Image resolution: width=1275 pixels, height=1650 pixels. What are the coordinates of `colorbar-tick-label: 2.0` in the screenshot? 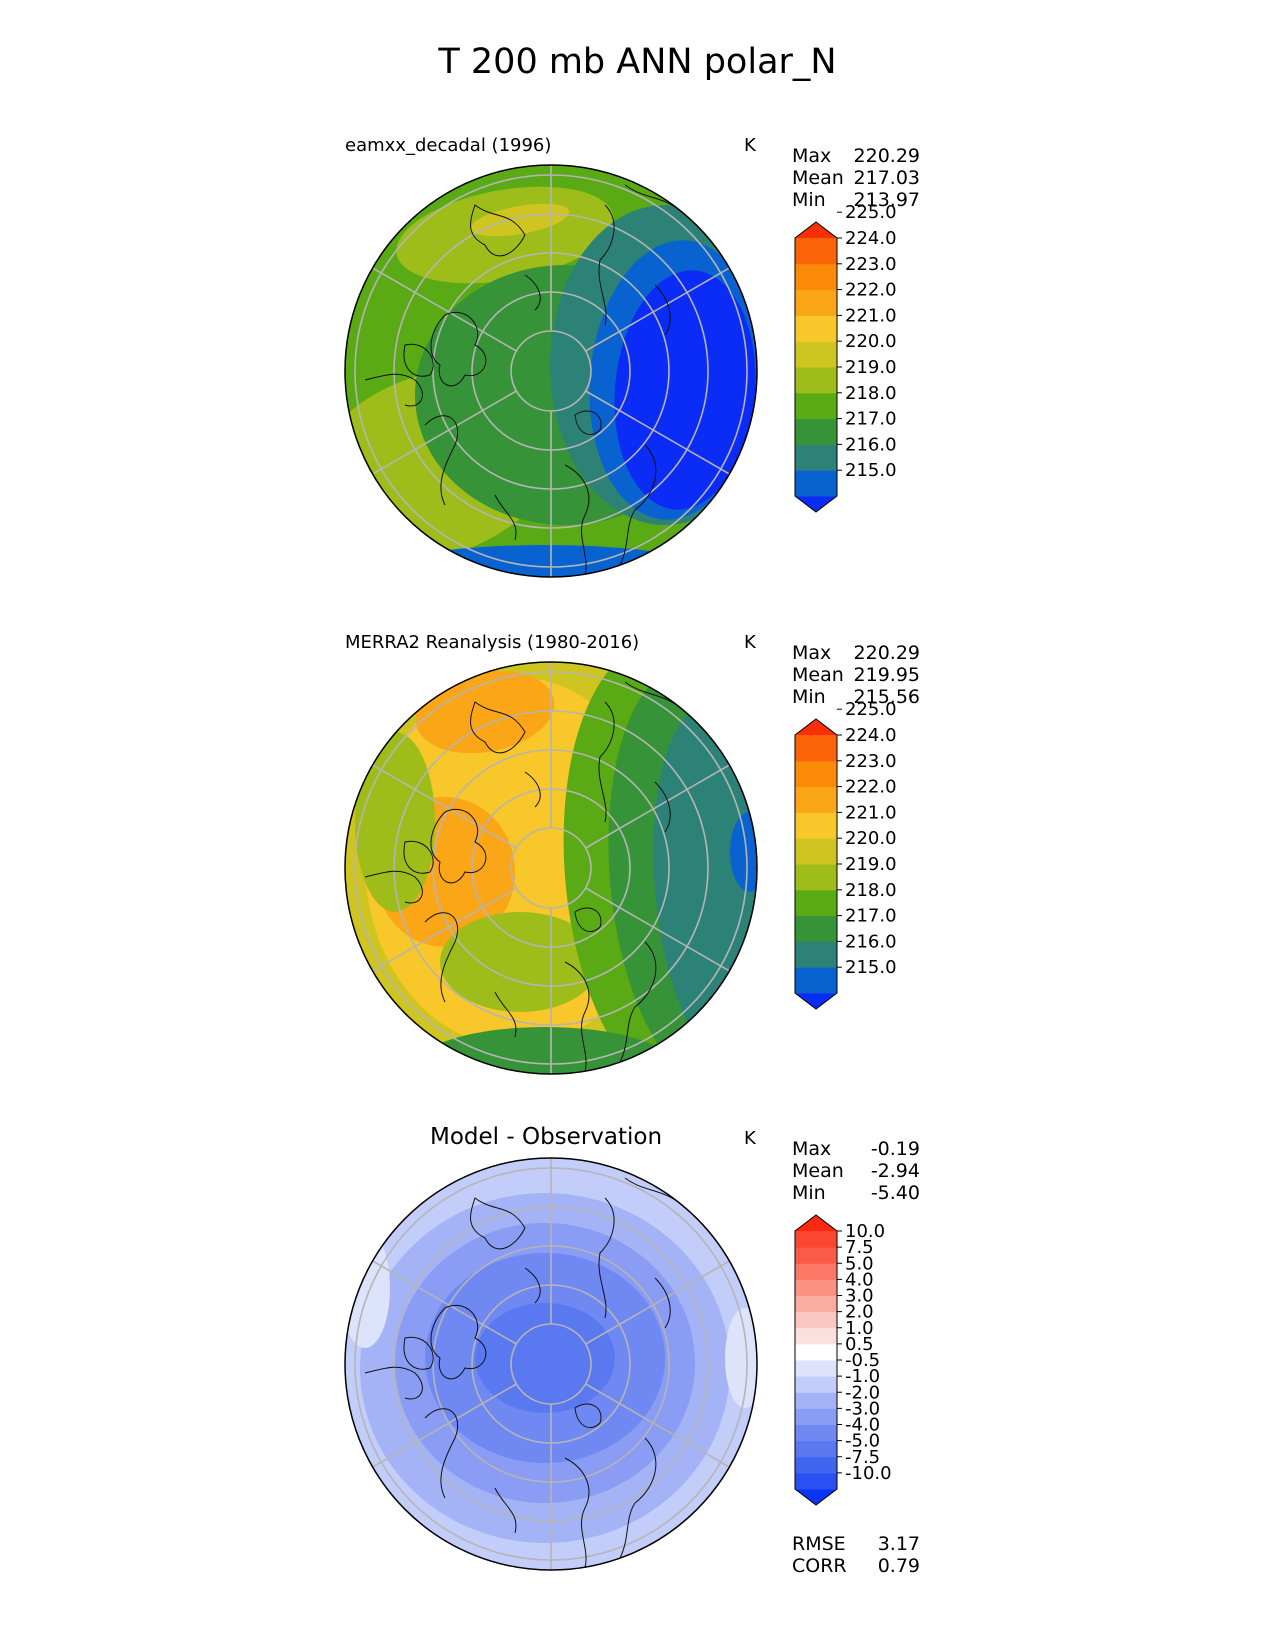 It's located at (859, 1312).